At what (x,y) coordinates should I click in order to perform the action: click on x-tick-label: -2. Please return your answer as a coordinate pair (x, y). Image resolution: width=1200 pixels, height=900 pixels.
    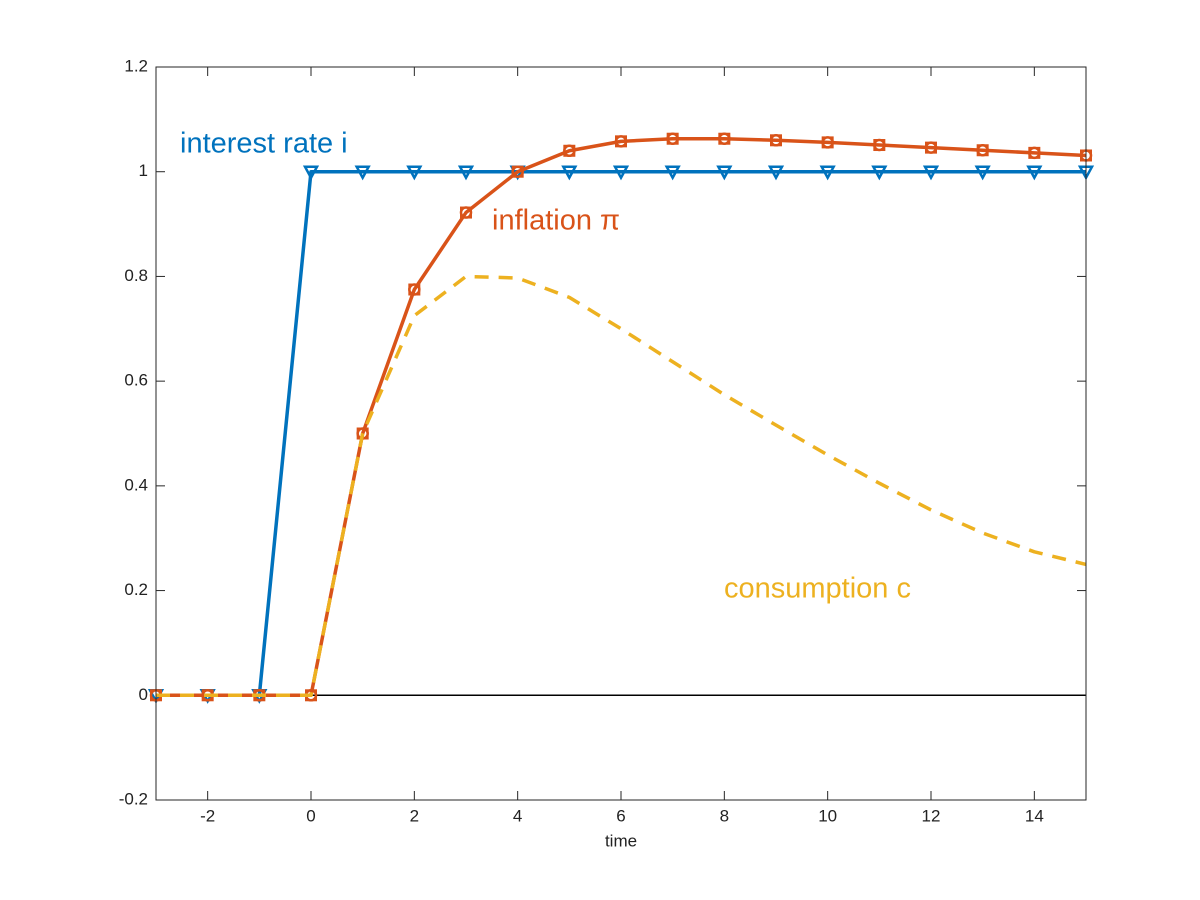
    Looking at the image, I should click on (207, 815).